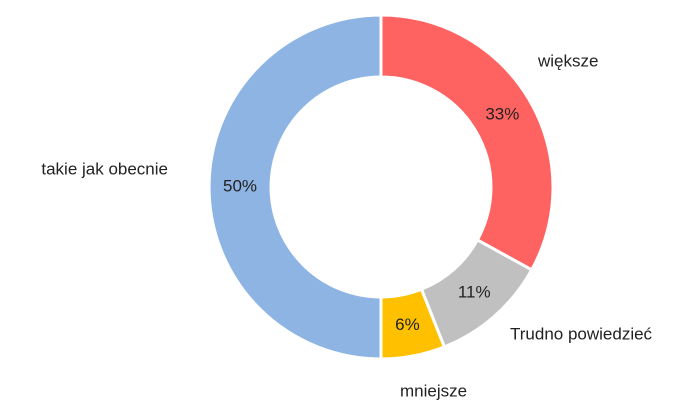  I want to click on slice-label: mniejsze, so click(433, 390).